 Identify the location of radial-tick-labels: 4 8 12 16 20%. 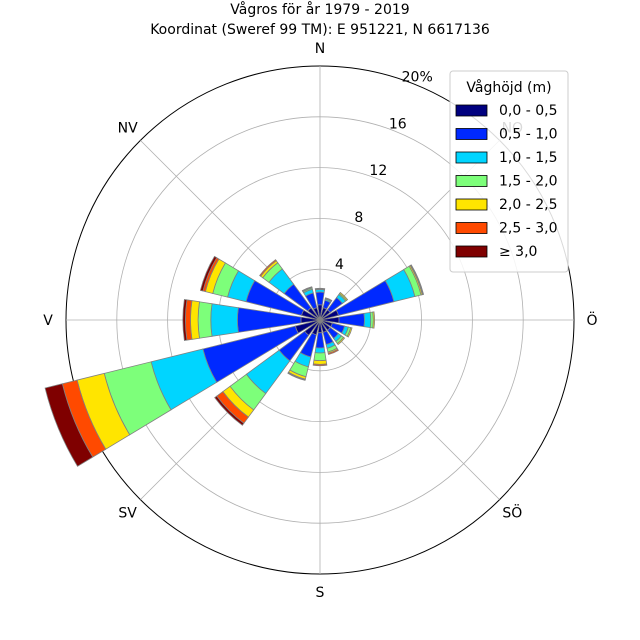
(384, 171).